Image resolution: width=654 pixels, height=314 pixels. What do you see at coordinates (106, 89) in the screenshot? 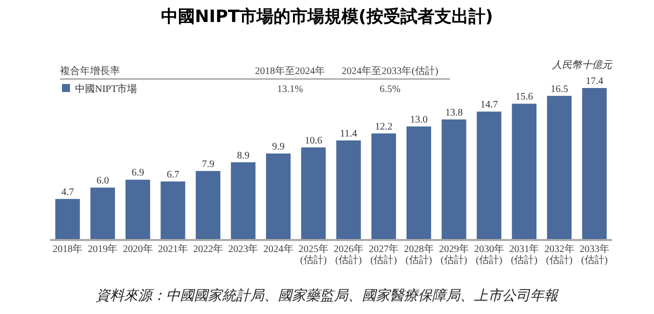
I see `legend-label: 中國NIPT市場` at bounding box center [106, 89].